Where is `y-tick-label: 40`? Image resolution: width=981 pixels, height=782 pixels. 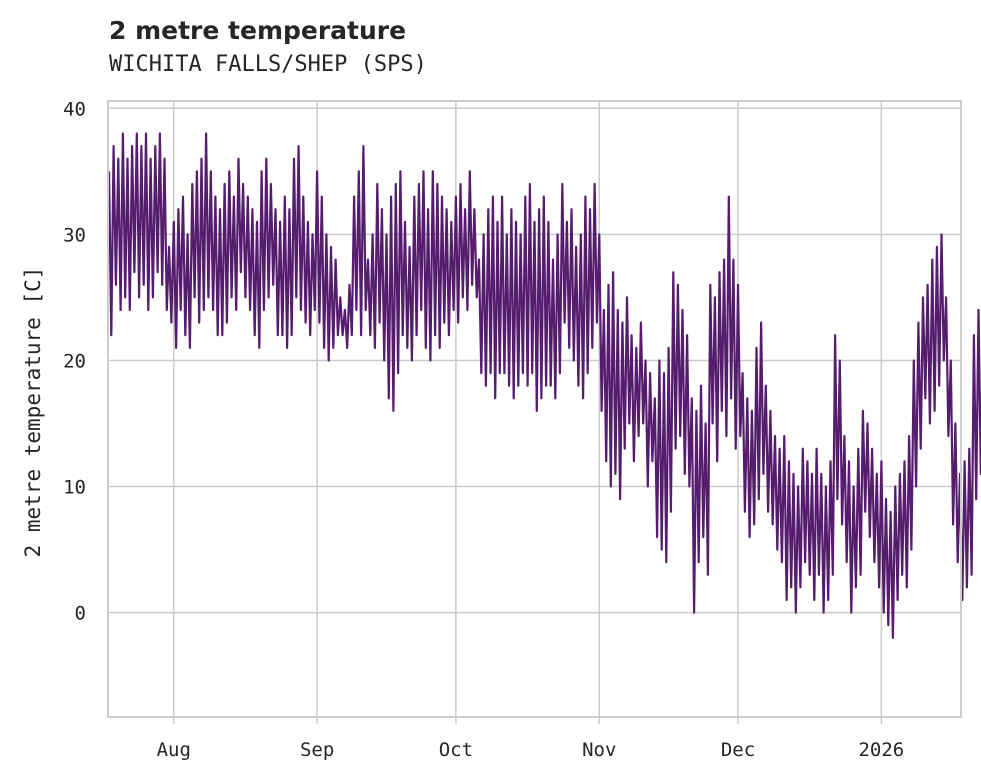
y-tick-label: 40 is located at coordinates (74, 109).